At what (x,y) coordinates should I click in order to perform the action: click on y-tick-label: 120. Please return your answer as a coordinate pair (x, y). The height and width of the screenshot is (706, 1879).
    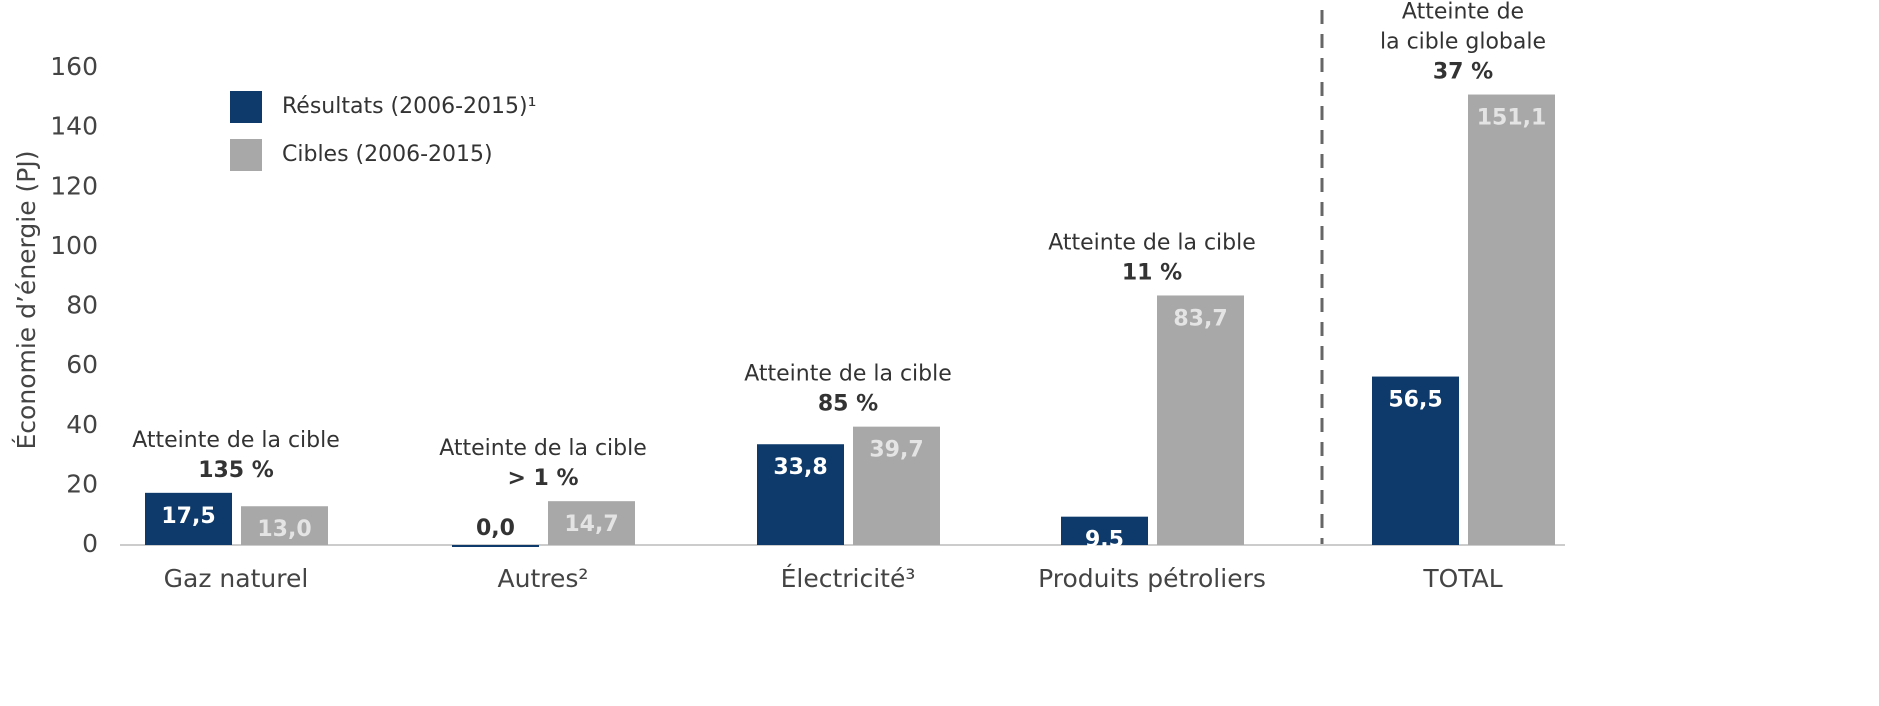
    Looking at the image, I should click on (74, 185).